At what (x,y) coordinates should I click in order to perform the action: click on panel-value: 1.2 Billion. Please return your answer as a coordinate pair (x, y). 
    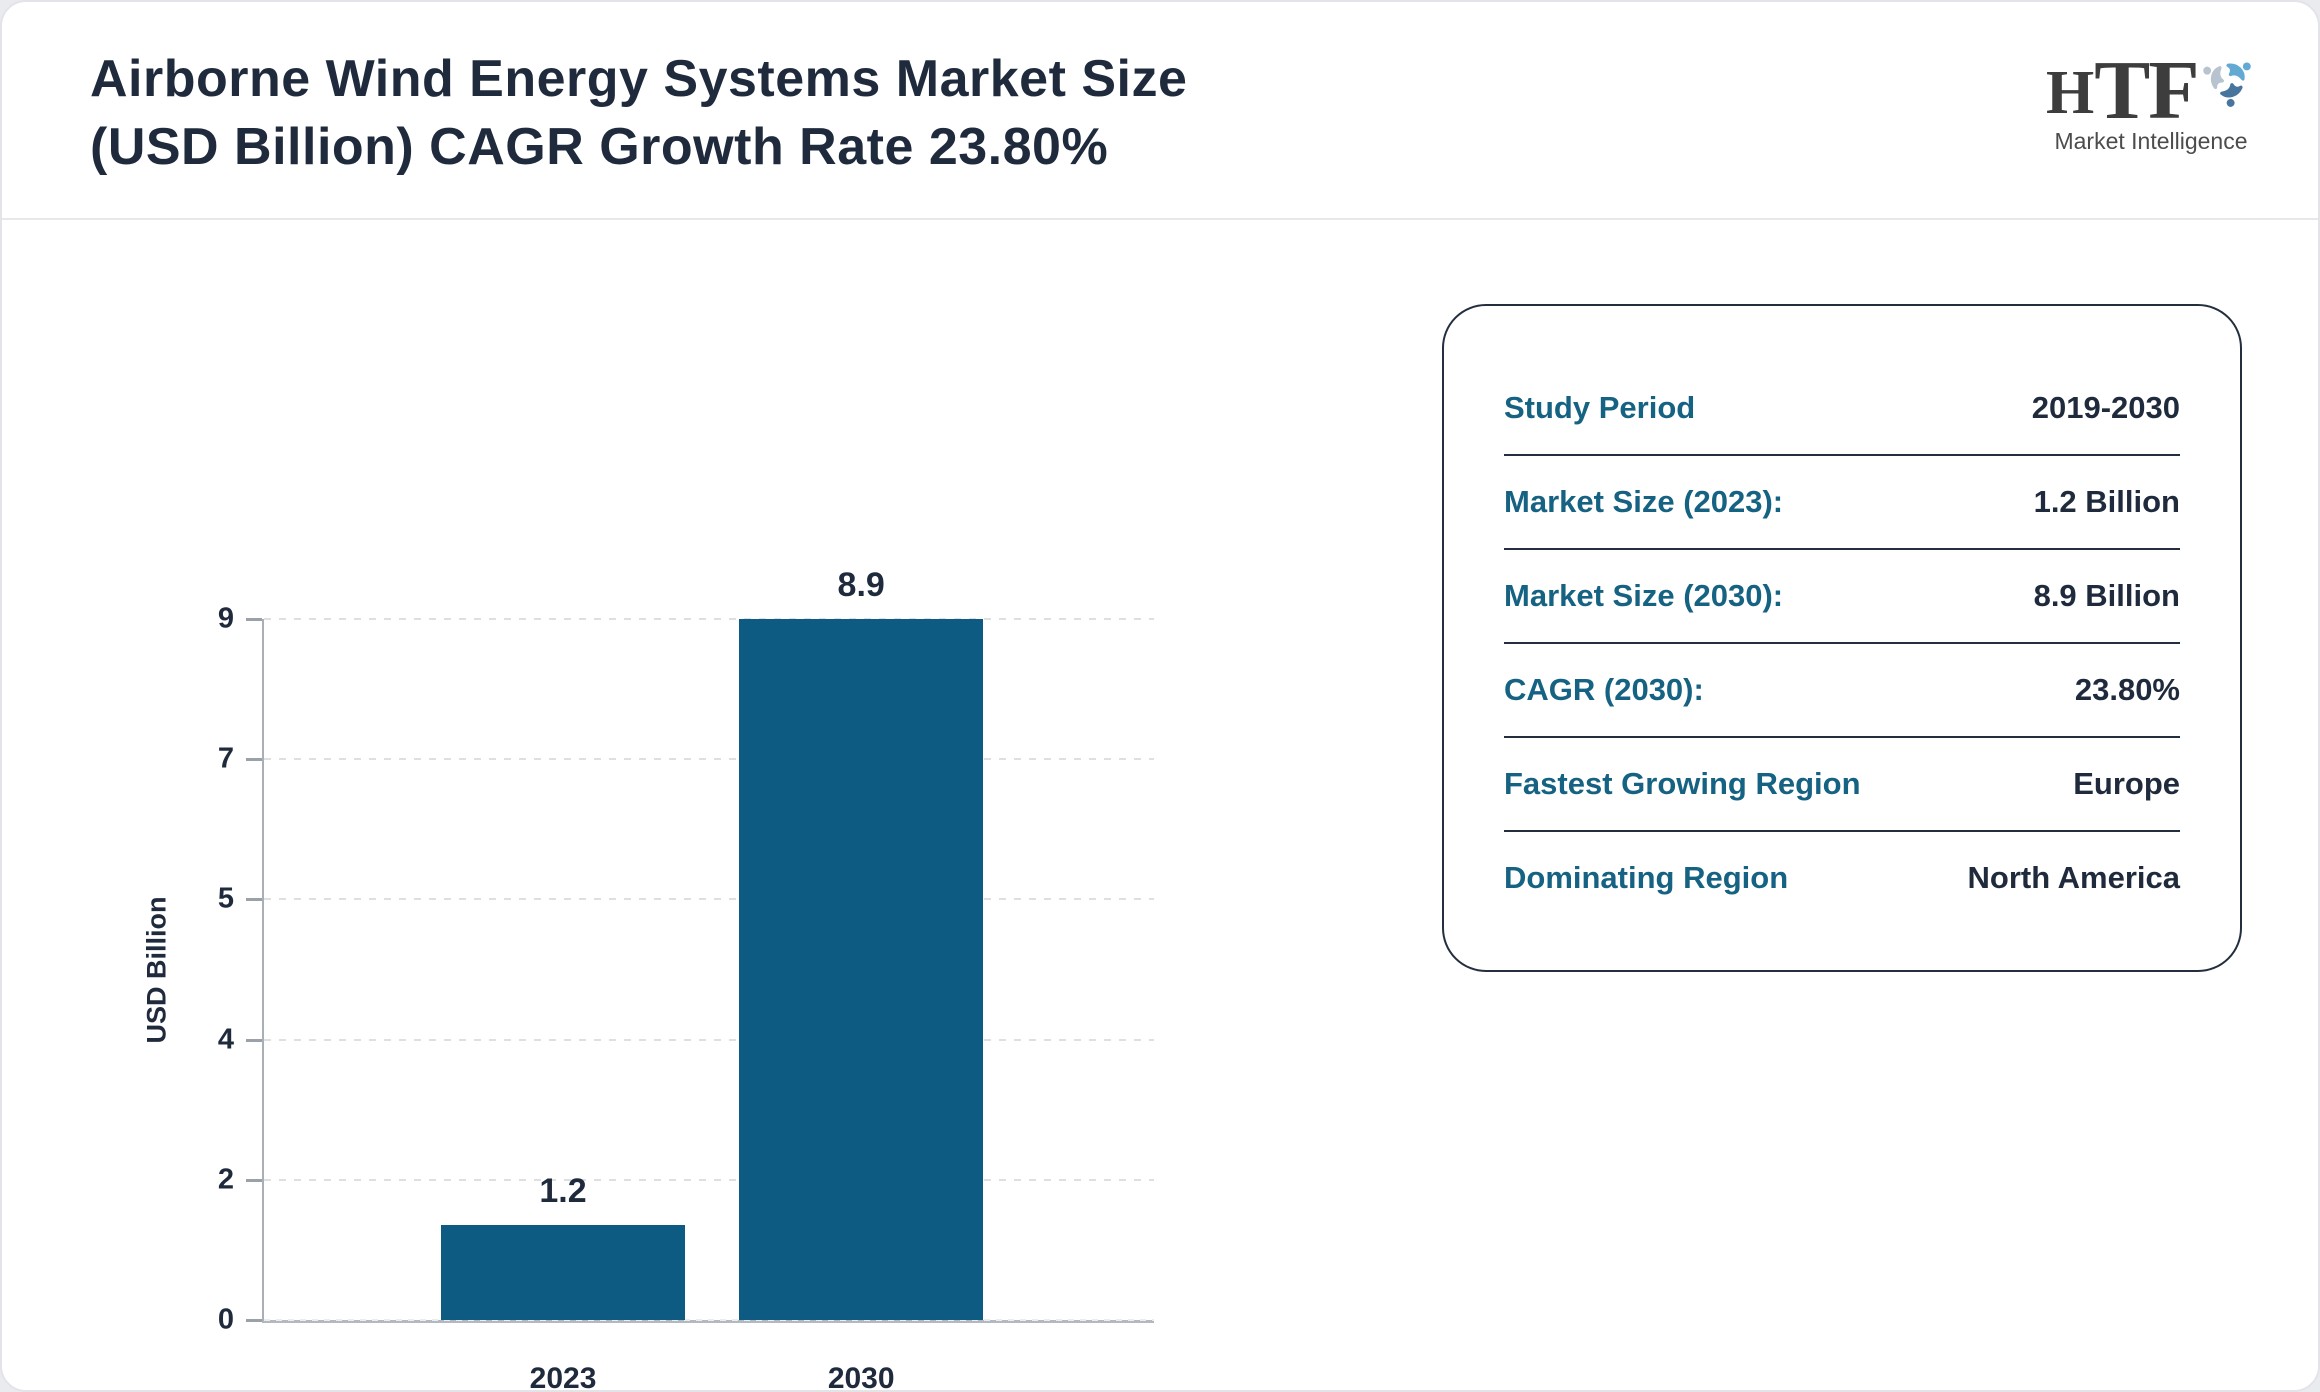
    Looking at the image, I should click on (2106, 501).